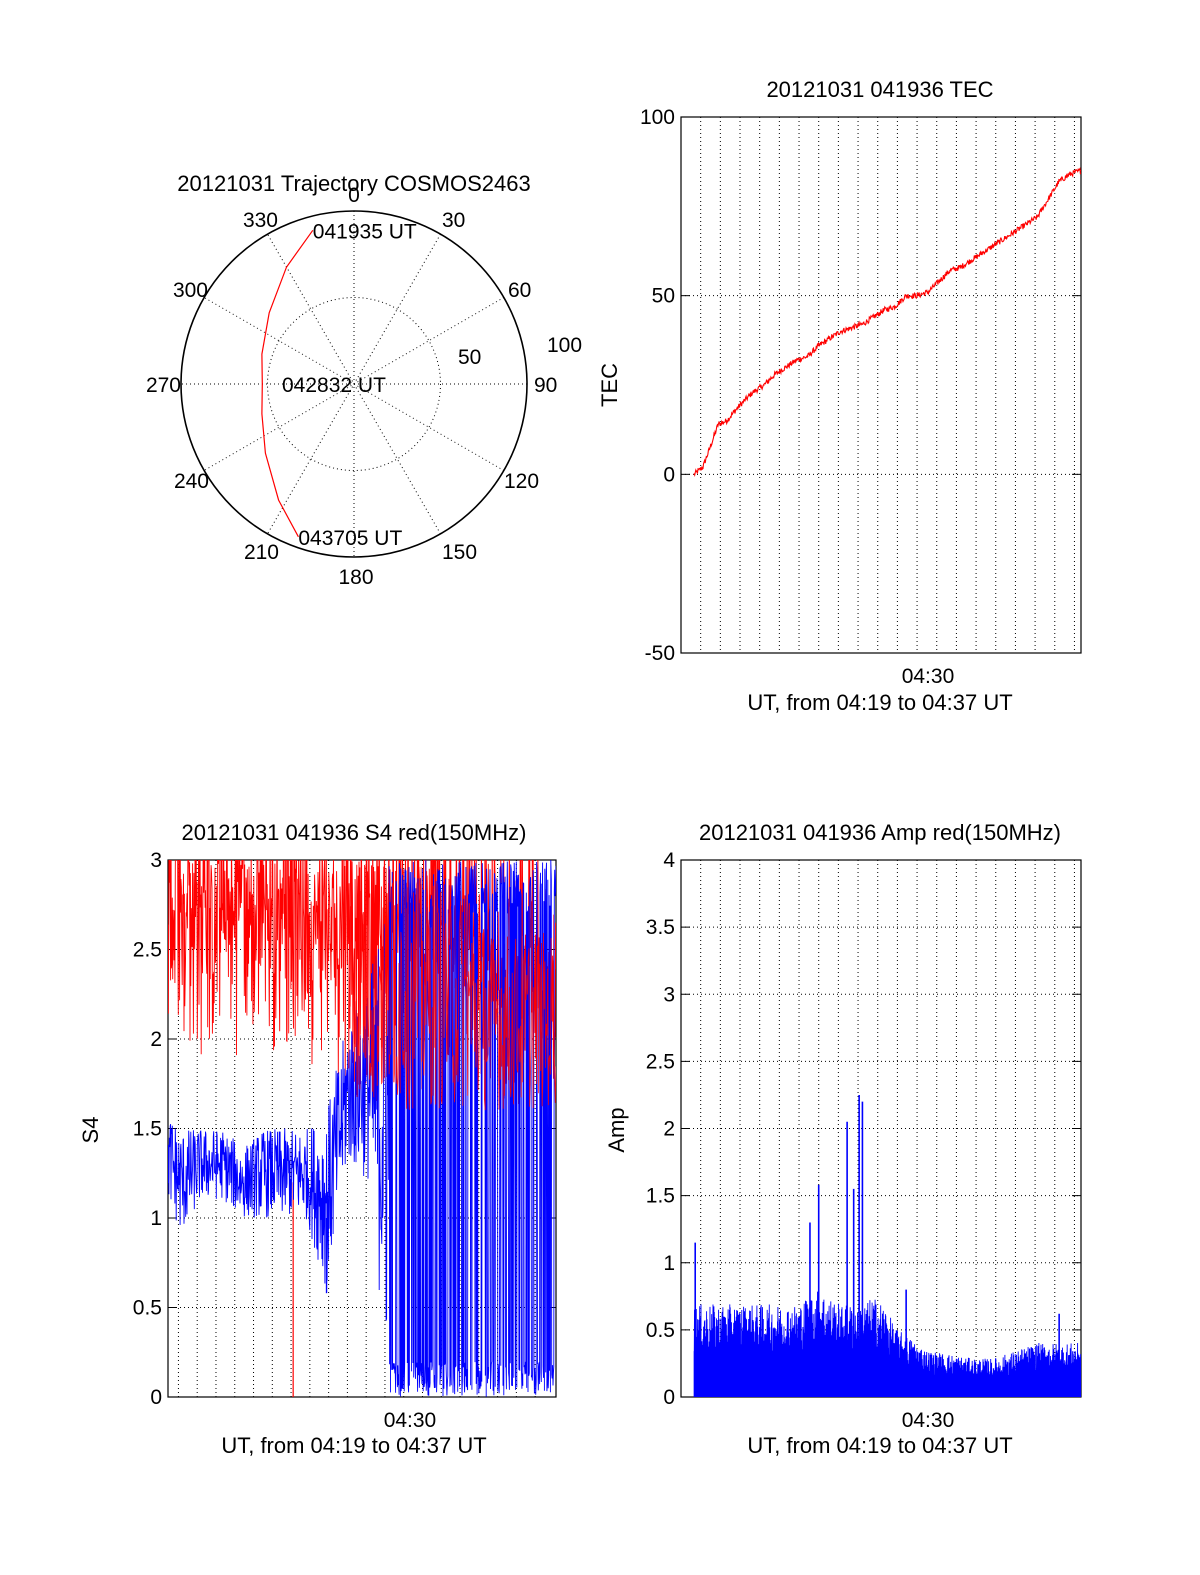  I want to click on polar-outer-ring, so click(354, 384).